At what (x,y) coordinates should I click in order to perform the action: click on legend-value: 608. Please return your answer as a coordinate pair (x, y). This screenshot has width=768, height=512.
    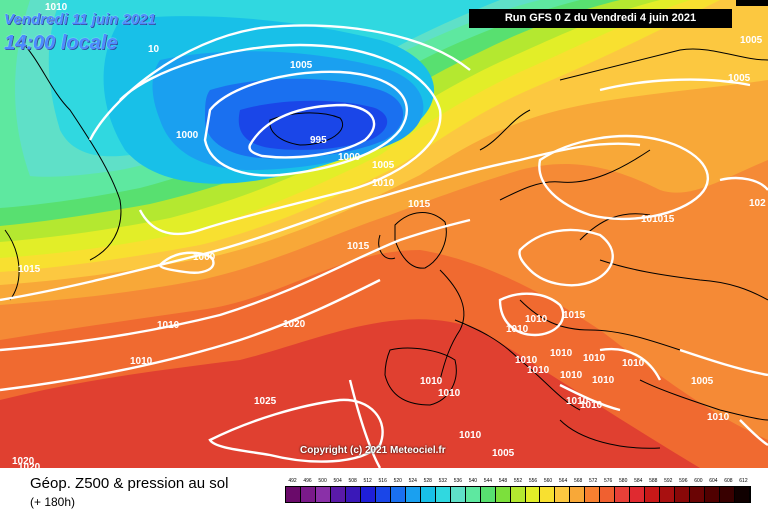
    Looking at the image, I should click on (728, 481).